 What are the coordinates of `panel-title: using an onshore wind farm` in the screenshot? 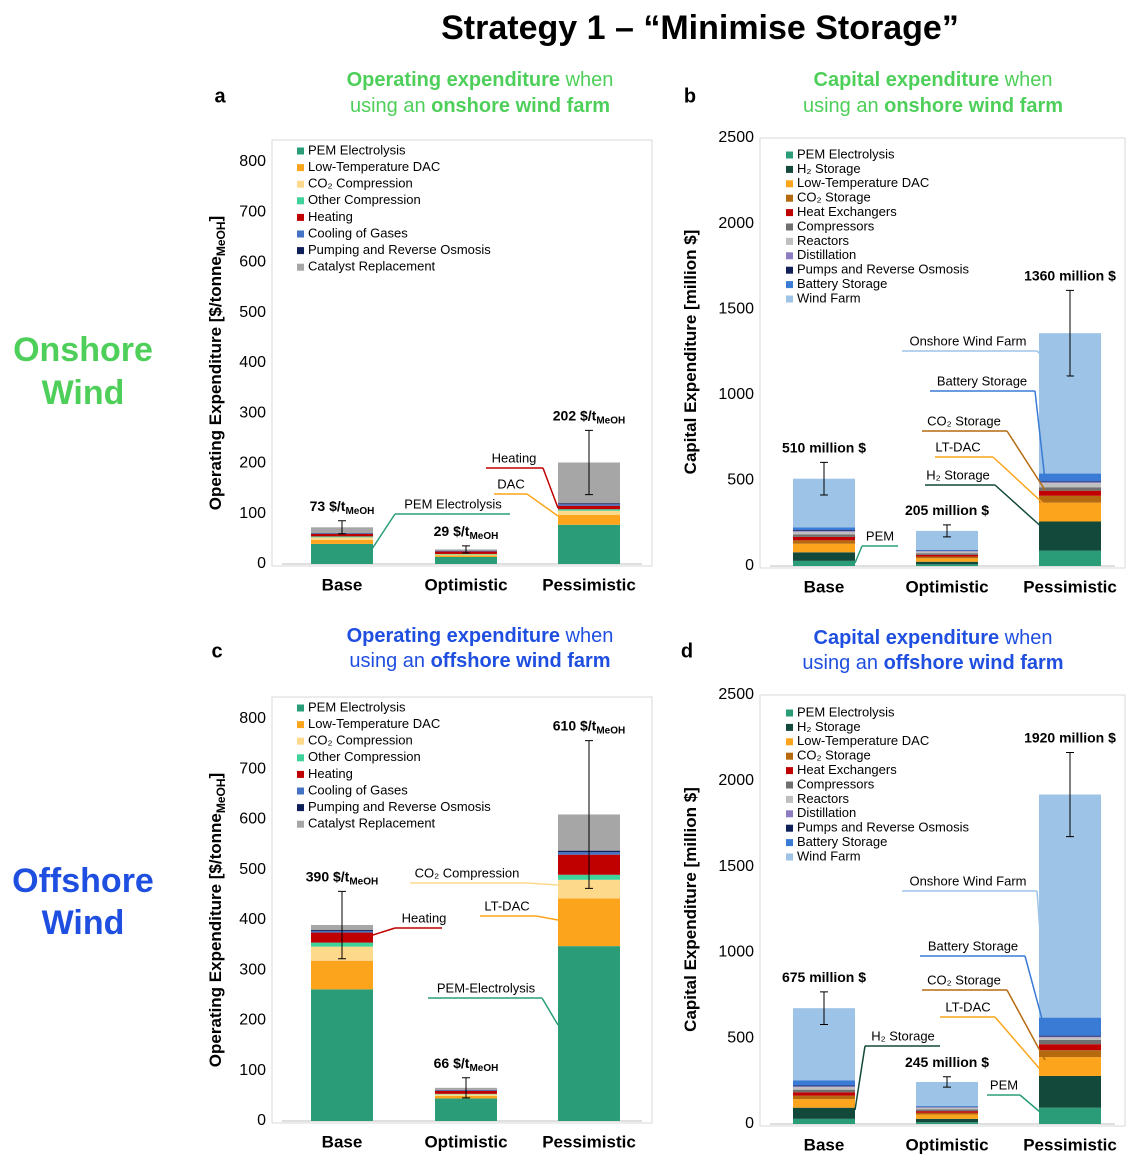 It's located at (933, 106).